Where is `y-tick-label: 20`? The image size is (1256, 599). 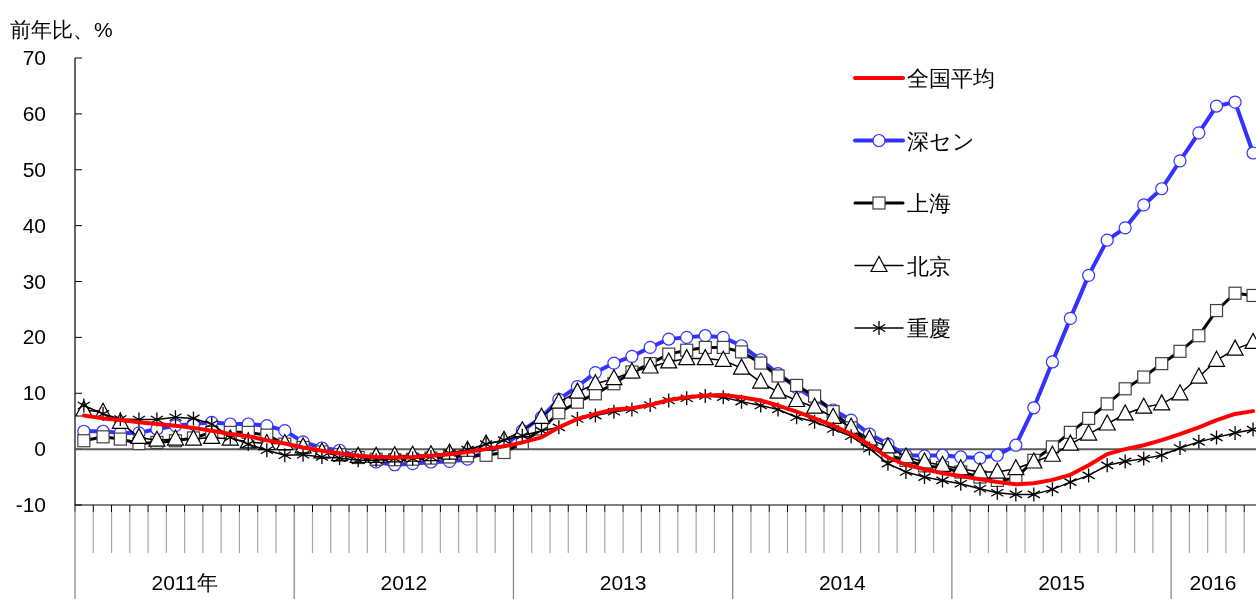
y-tick-label: 20 is located at coordinates (34, 337).